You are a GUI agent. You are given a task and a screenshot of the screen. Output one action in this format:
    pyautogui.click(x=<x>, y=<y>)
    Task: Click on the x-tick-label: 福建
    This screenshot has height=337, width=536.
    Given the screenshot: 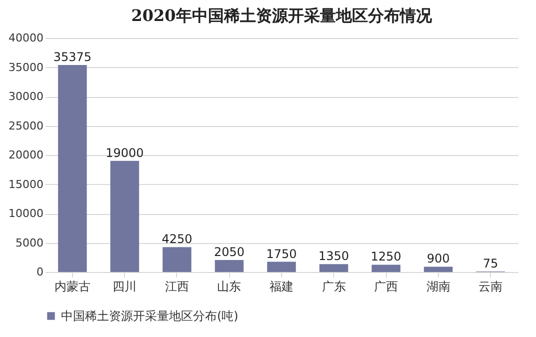 What is the action you would take?
    pyautogui.click(x=282, y=287)
    